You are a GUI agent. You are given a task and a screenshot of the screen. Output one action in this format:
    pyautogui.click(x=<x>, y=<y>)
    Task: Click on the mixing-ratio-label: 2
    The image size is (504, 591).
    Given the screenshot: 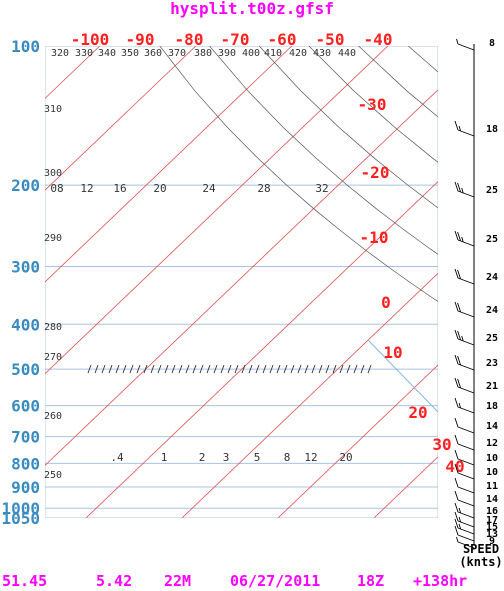 What is the action you would take?
    pyautogui.click(x=202, y=457)
    